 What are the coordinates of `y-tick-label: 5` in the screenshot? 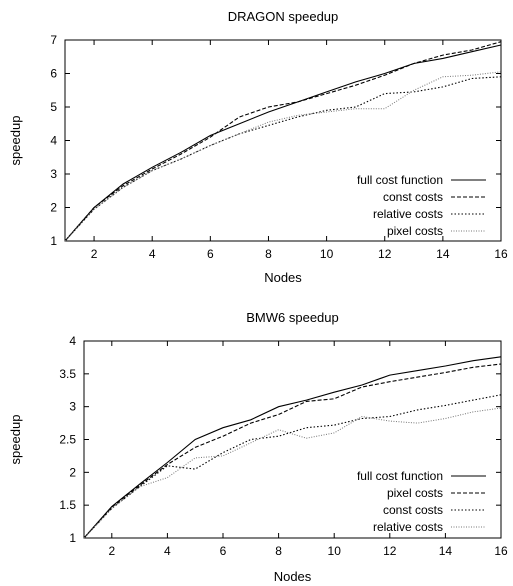 It's located at (53, 107).